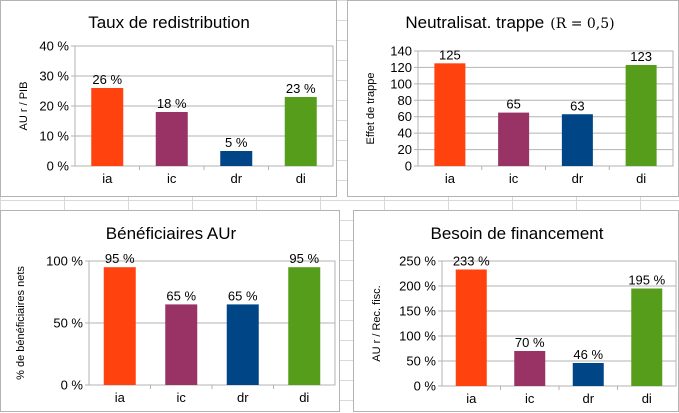 This screenshot has width=679, height=413. Describe the element at coordinates (301, 88) in the screenshot. I see `data-label: 23 %` at that location.